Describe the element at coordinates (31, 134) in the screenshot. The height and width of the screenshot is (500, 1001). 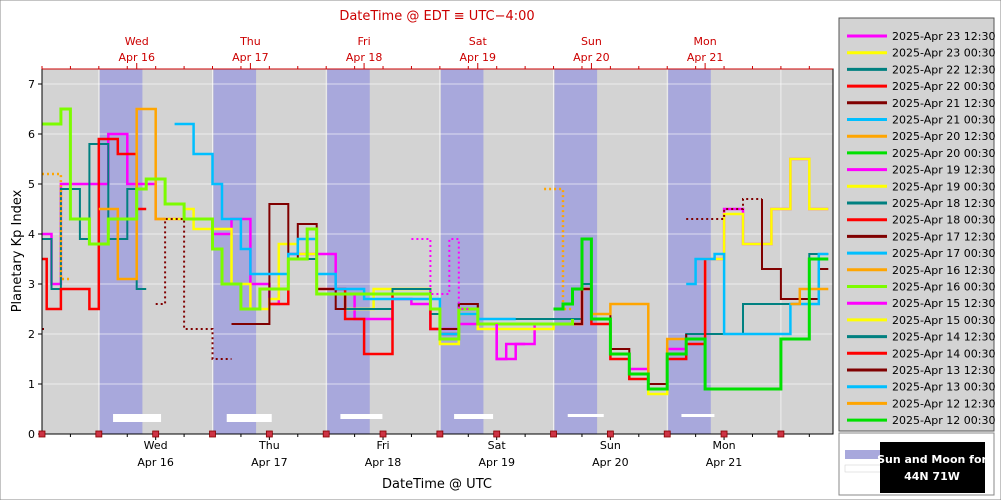
I see `y-tick-label: 6` at that location.